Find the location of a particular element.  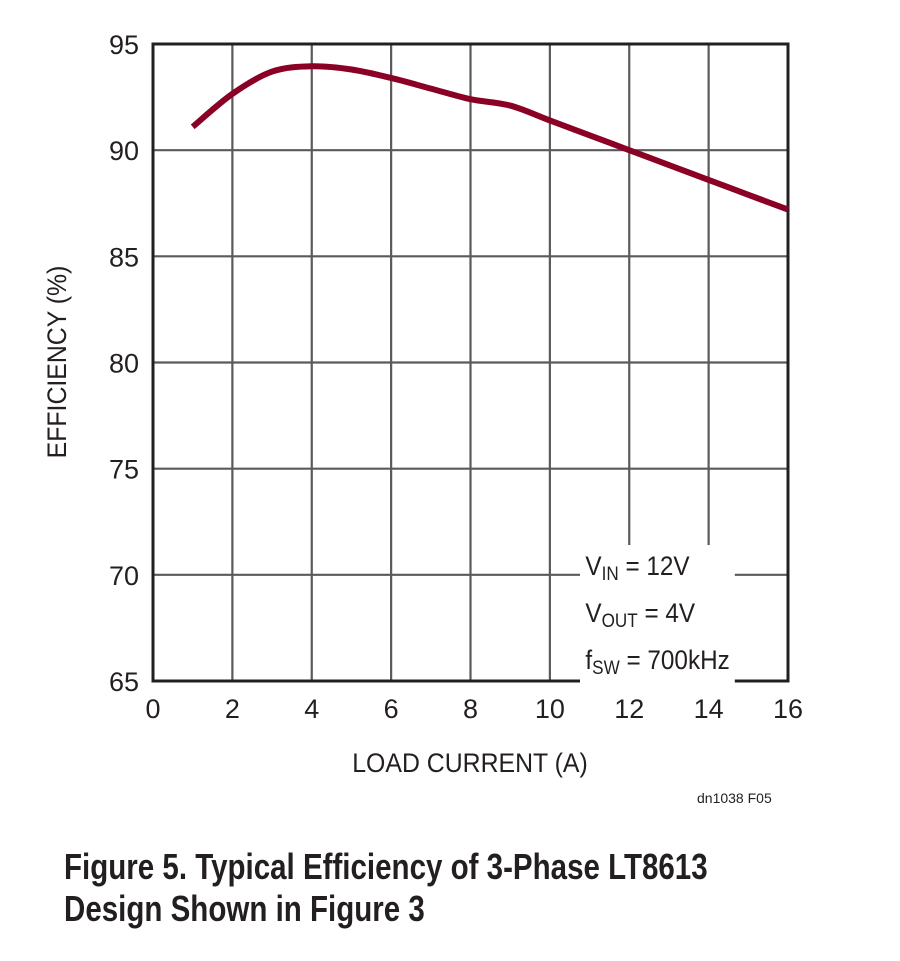

x-tick-label: 12 is located at coordinates (629, 709).